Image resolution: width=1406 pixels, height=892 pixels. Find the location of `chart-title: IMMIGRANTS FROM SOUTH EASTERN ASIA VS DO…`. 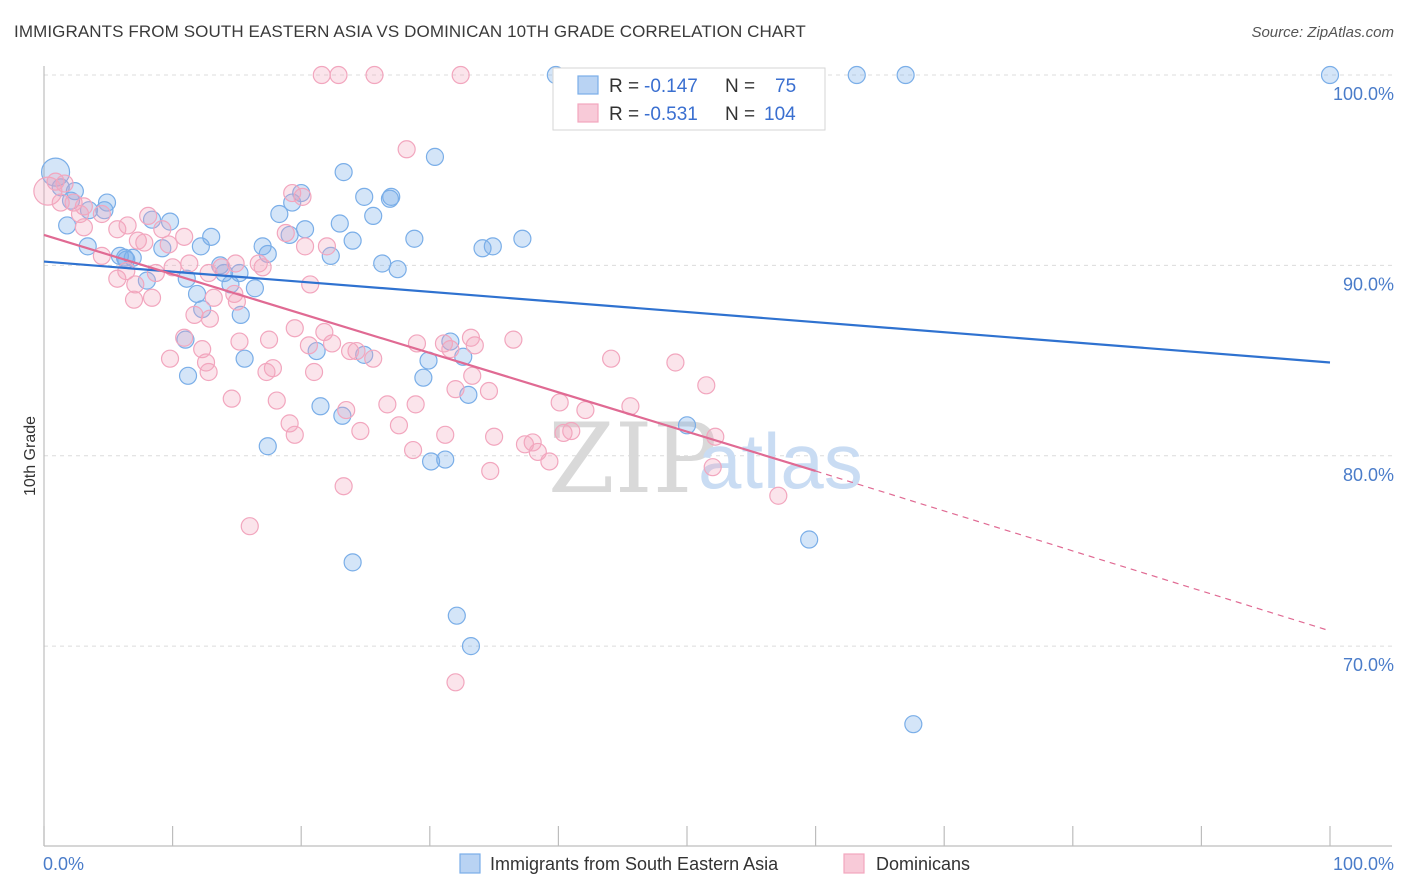

chart-title: IMMIGRANTS FROM SOUTH EASTERN ASIA VS DO… is located at coordinates (410, 31).